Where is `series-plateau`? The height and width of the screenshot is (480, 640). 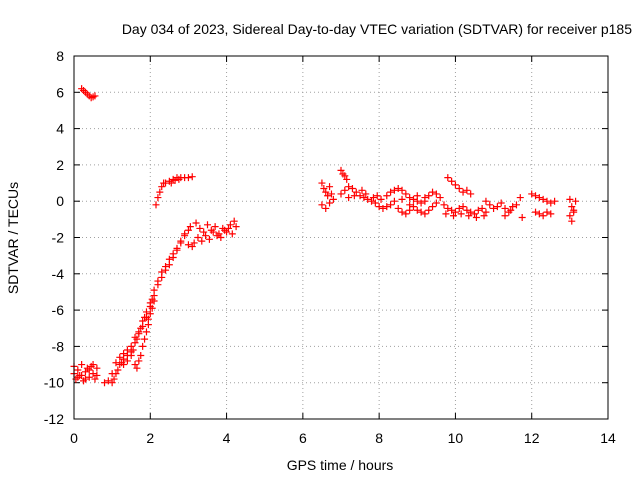 series-plateau is located at coordinates (212, 234).